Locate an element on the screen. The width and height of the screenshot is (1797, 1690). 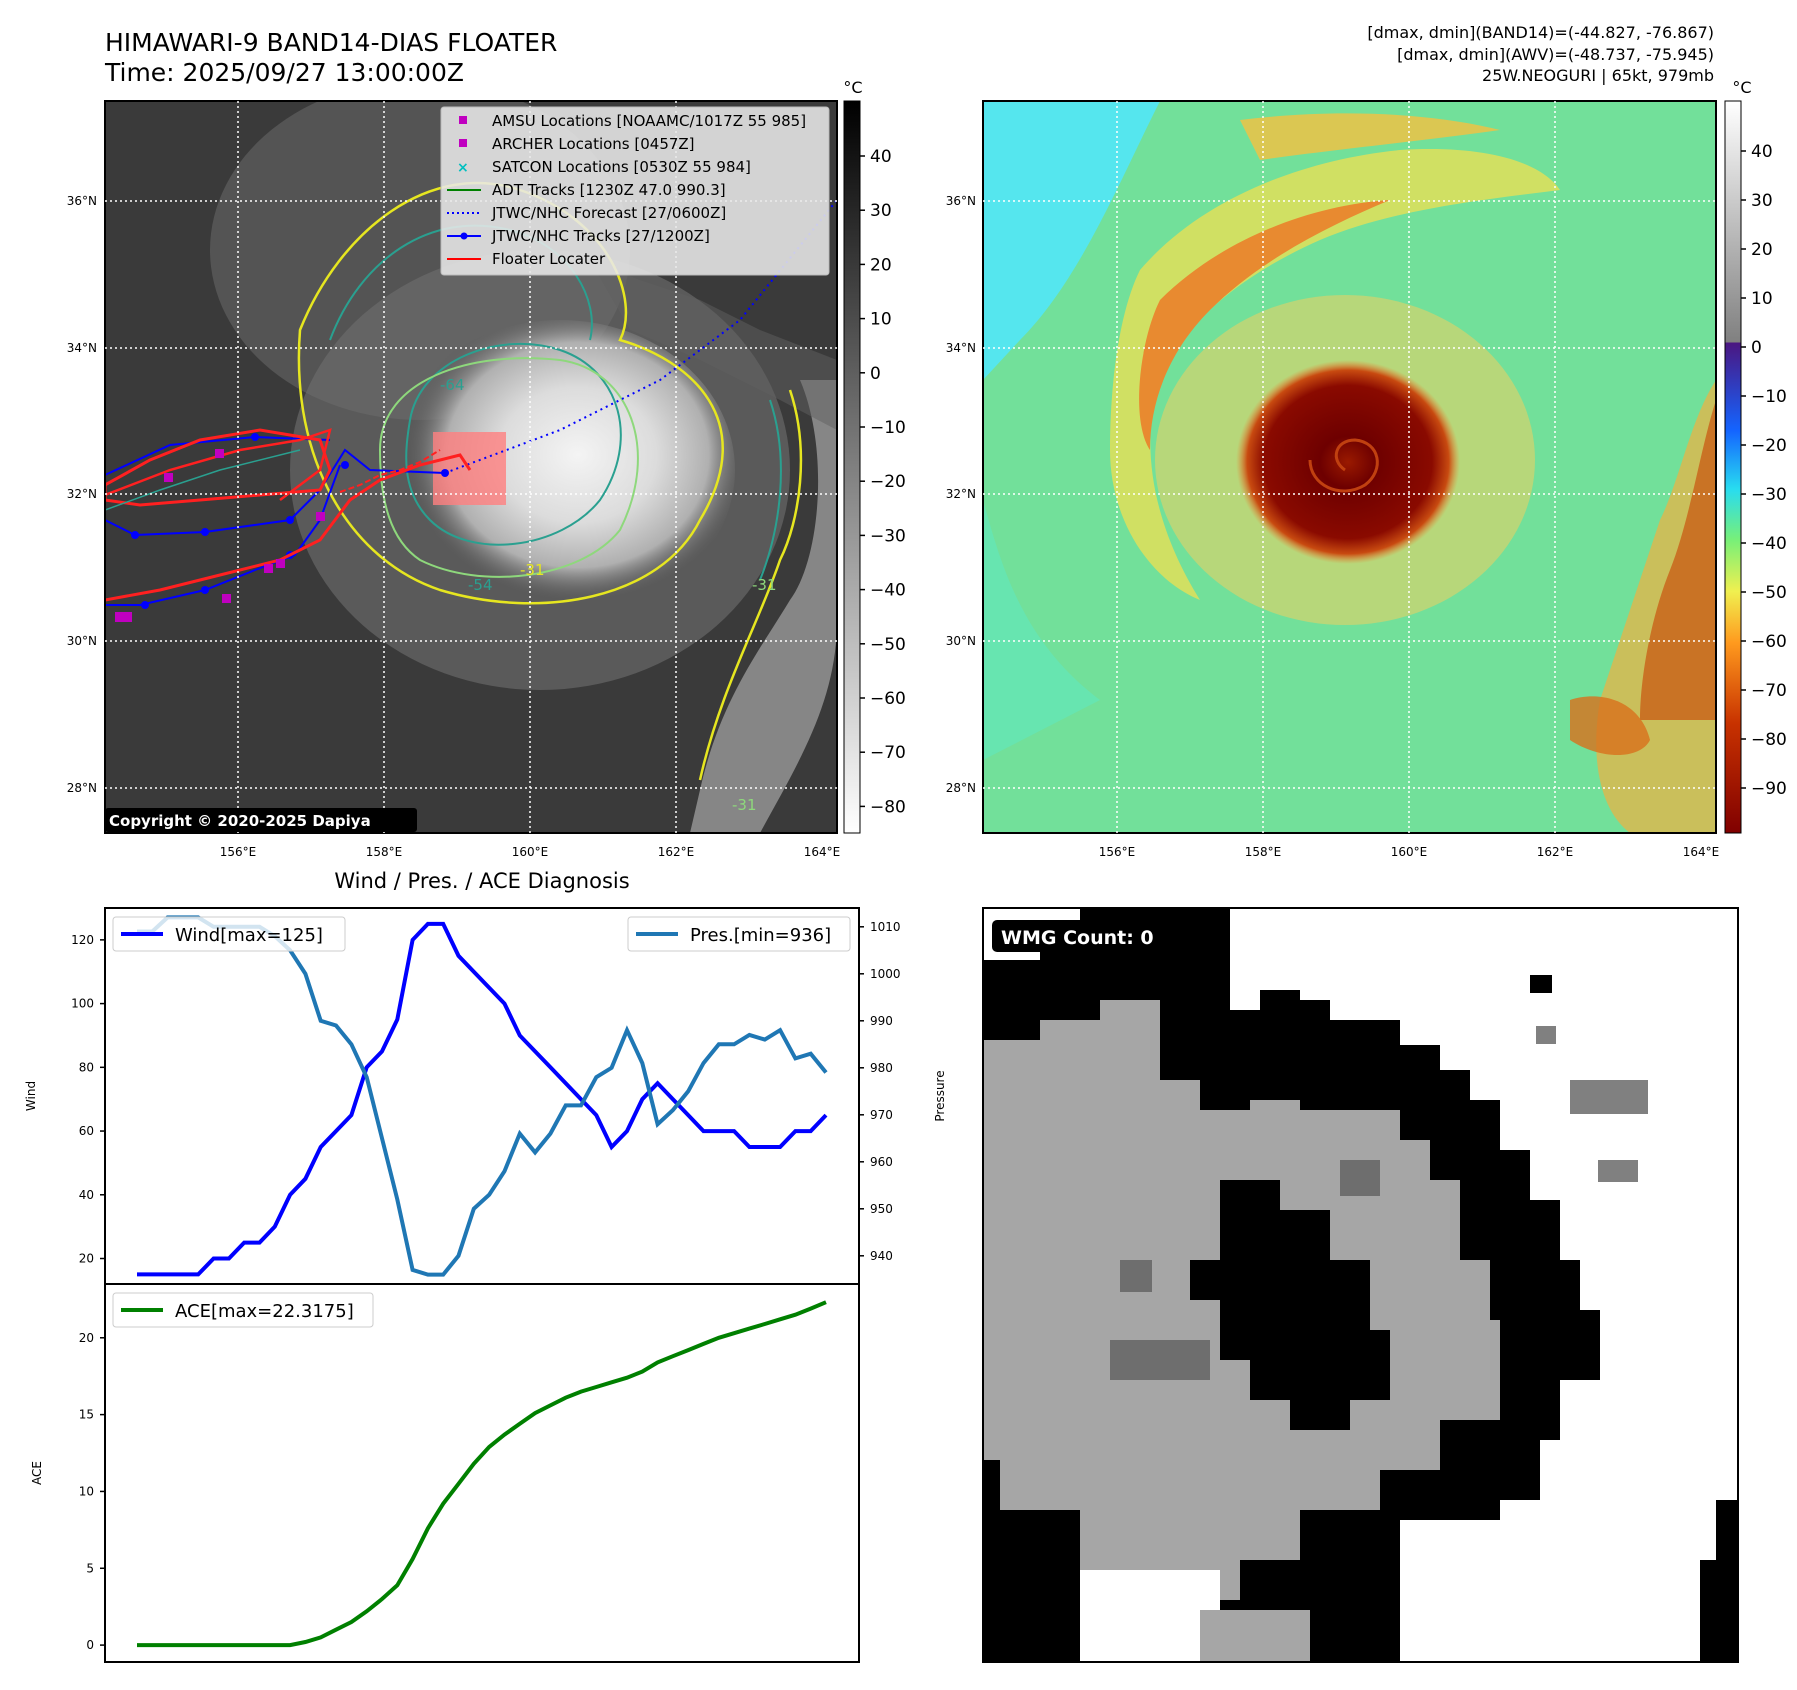
stats-band14: [dmax, dmin](BAND14)=(-44.827, -76.867) is located at coordinates (1540, 32).